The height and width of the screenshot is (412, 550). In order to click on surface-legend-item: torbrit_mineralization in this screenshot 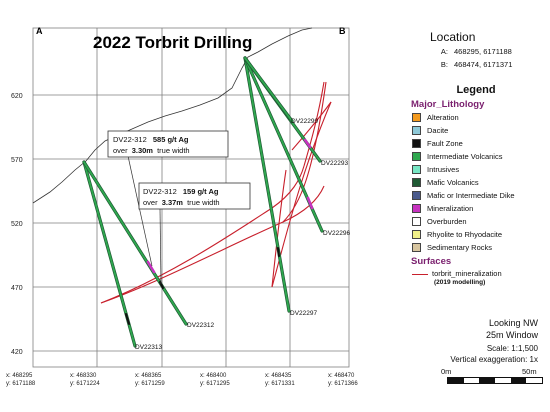, I will do `click(457, 273)`.